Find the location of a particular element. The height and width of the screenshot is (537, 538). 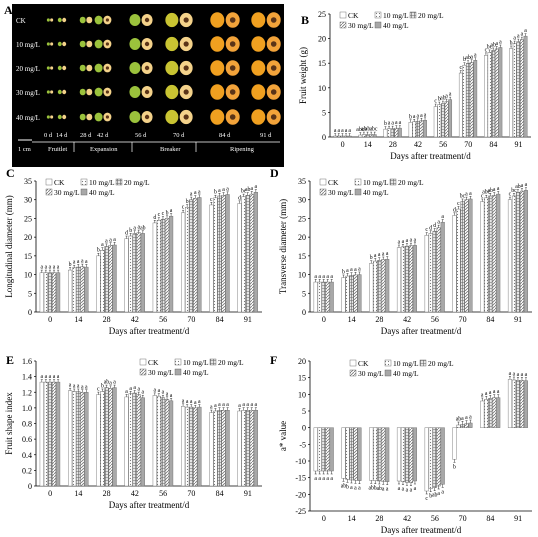

y-tick-label: 0.8 is located at coordinates (27, 424).